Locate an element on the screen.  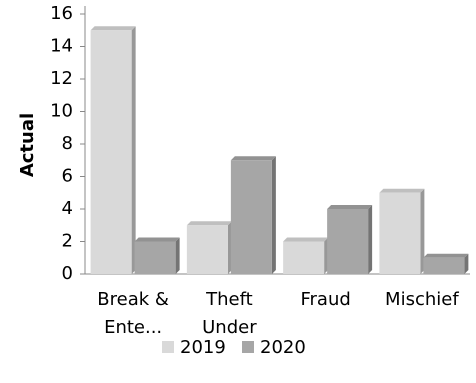
y-tick-label: 2 is located at coordinates (67, 241).